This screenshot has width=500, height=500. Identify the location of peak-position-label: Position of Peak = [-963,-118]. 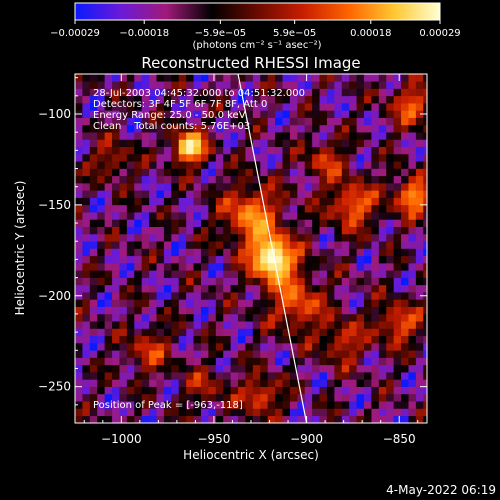
(168, 405).